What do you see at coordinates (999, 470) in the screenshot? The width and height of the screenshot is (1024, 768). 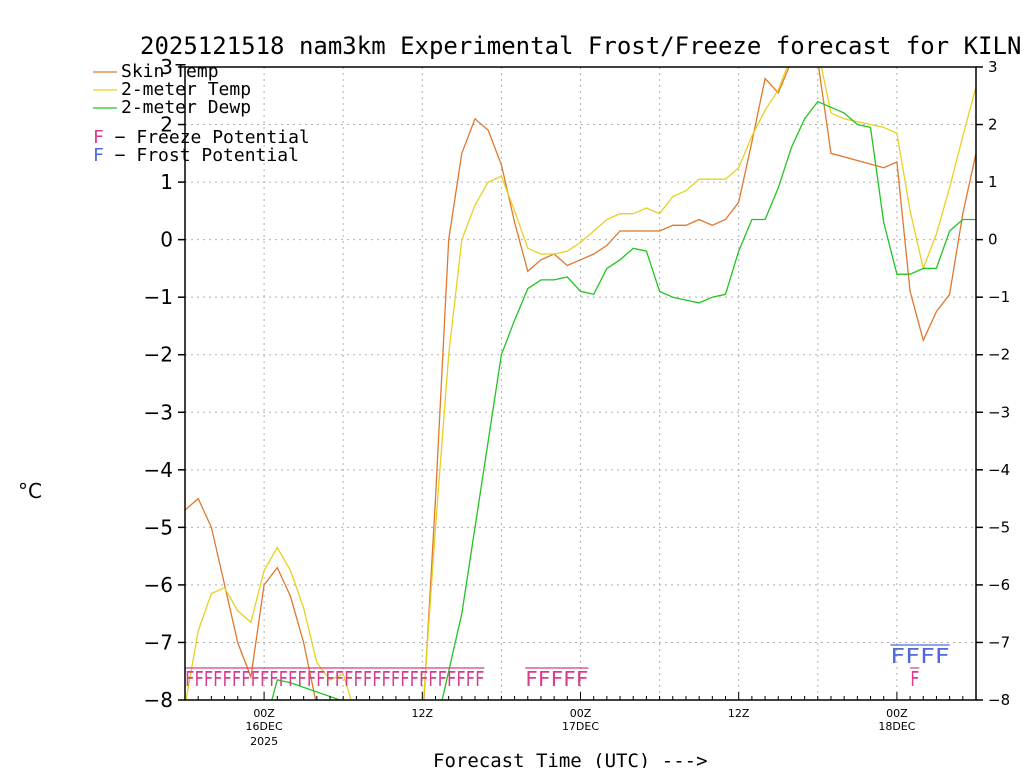 I see `y-tick-label-right: −4` at bounding box center [999, 470].